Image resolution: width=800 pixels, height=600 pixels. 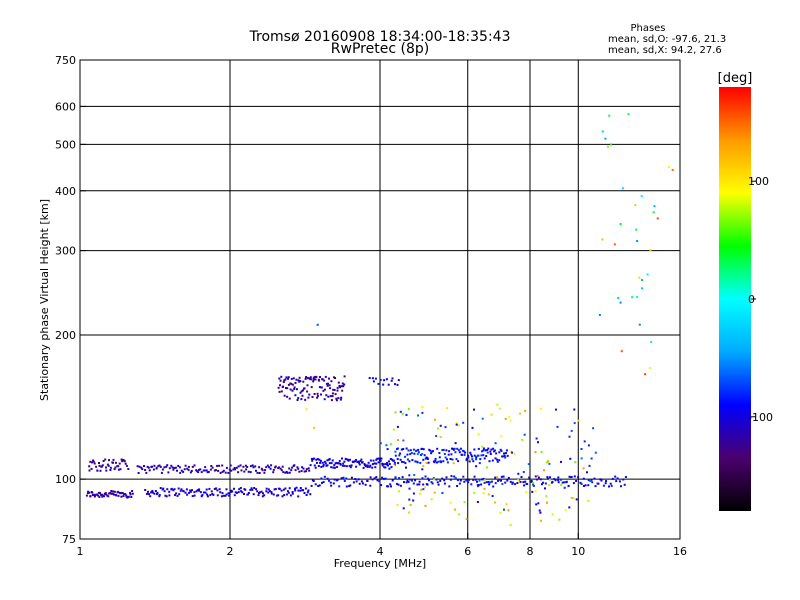 I want to click on x-tick-label: 2, so click(x=230, y=551).